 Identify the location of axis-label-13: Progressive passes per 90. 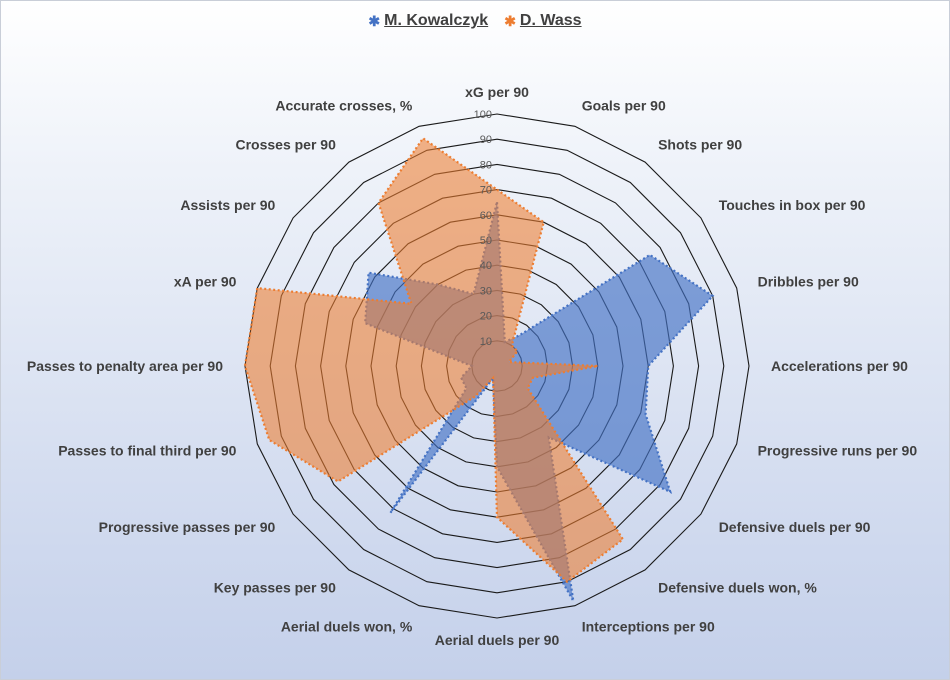
(187, 527).